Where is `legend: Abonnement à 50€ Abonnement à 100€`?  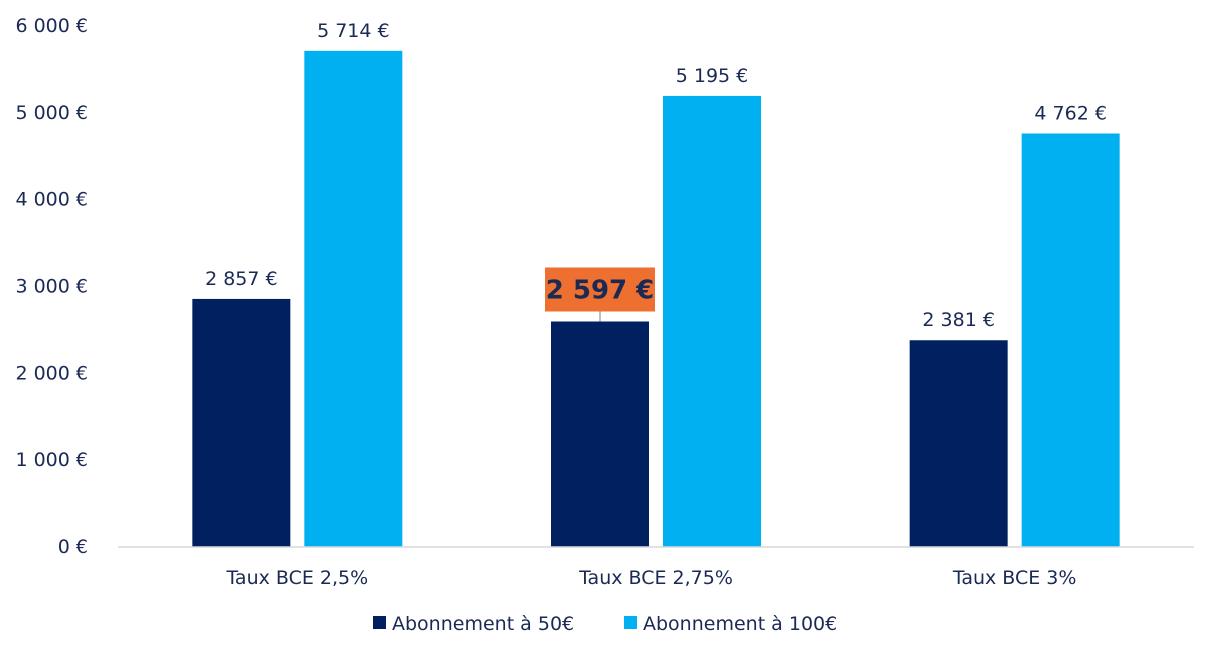 legend: Abonnement à 50€ Abonnement à 100€ is located at coordinates (605, 624).